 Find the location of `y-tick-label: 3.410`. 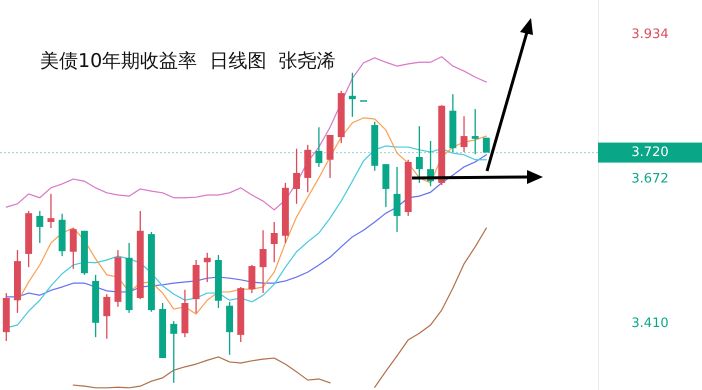

y-tick-label: 3.410 is located at coordinates (650, 323).